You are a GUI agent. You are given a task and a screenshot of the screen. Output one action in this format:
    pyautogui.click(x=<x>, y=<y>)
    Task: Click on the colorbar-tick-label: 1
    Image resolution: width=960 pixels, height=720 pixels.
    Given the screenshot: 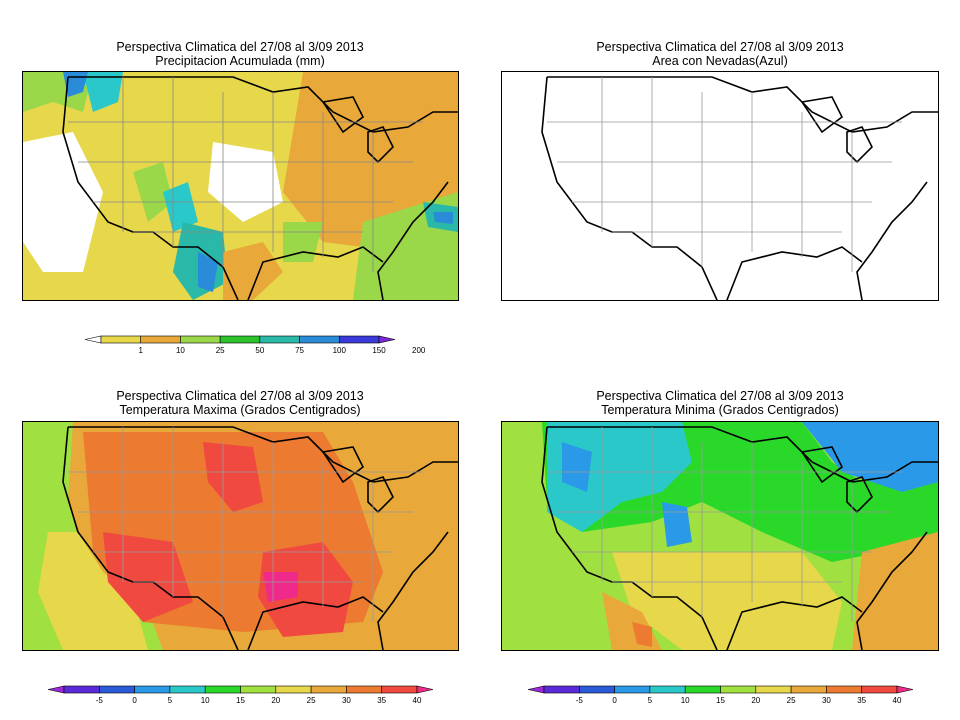 What is the action you would take?
    pyautogui.click(x=140, y=350)
    